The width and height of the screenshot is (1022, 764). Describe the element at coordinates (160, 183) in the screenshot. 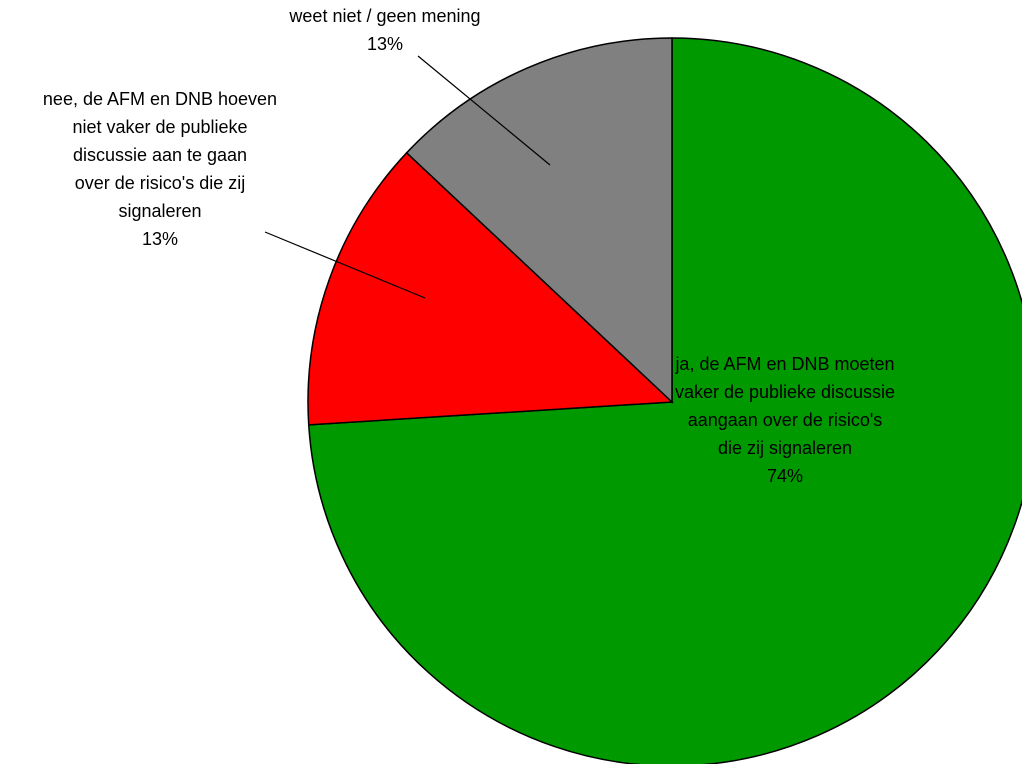

I see `label-line: over de risico's die zij` at that location.